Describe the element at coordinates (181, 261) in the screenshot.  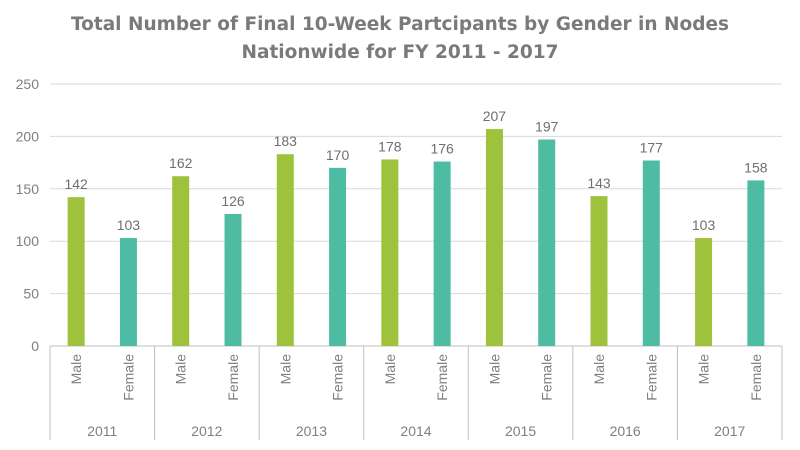
I see `bar-male-2012` at that location.